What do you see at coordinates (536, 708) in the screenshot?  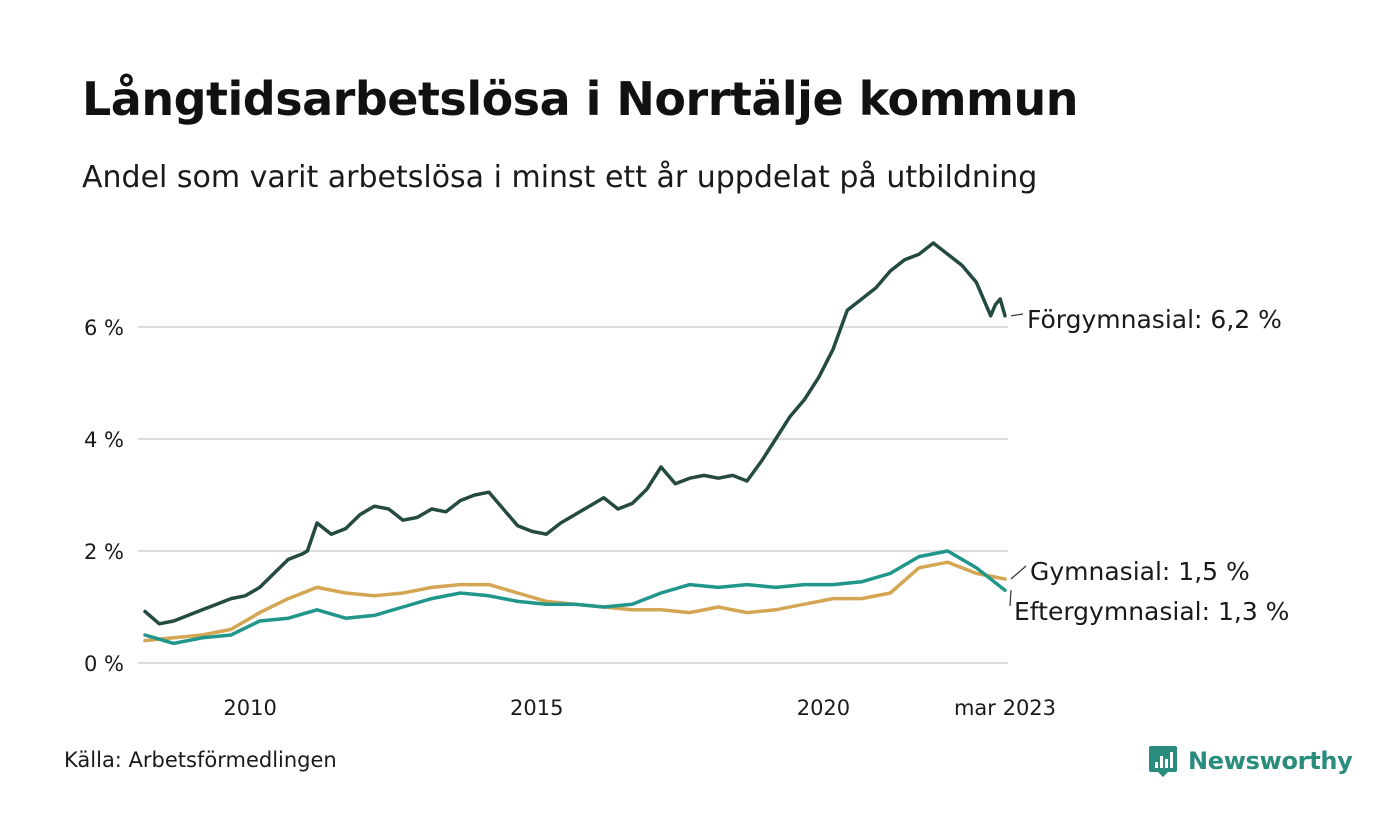 I see `x-tick-label: 2015` at bounding box center [536, 708].